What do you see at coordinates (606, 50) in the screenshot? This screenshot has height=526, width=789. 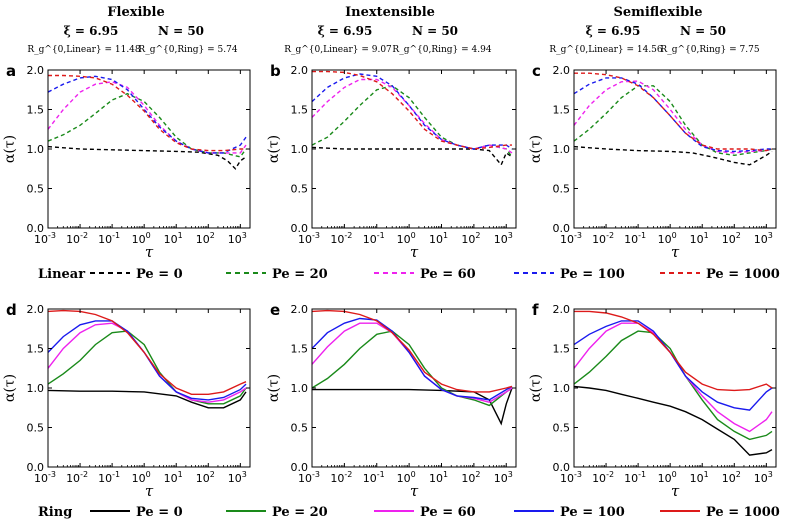 I see `rg-linear: R_g^{0,Linear} = 14.56` at bounding box center [606, 50].